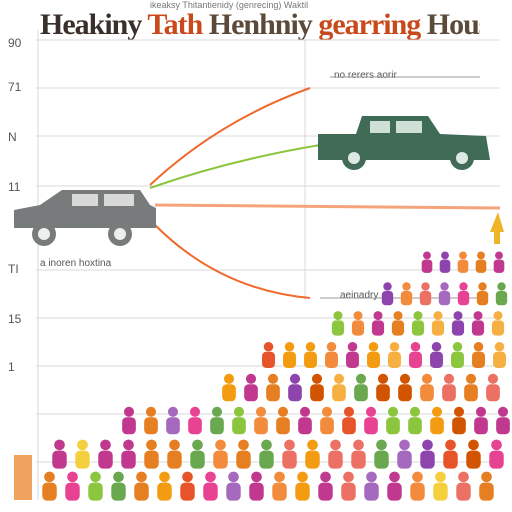 This screenshot has height=512, width=512. What do you see at coordinates (14, 187) in the screenshot?
I see `y-tick-label: 11` at bounding box center [14, 187].